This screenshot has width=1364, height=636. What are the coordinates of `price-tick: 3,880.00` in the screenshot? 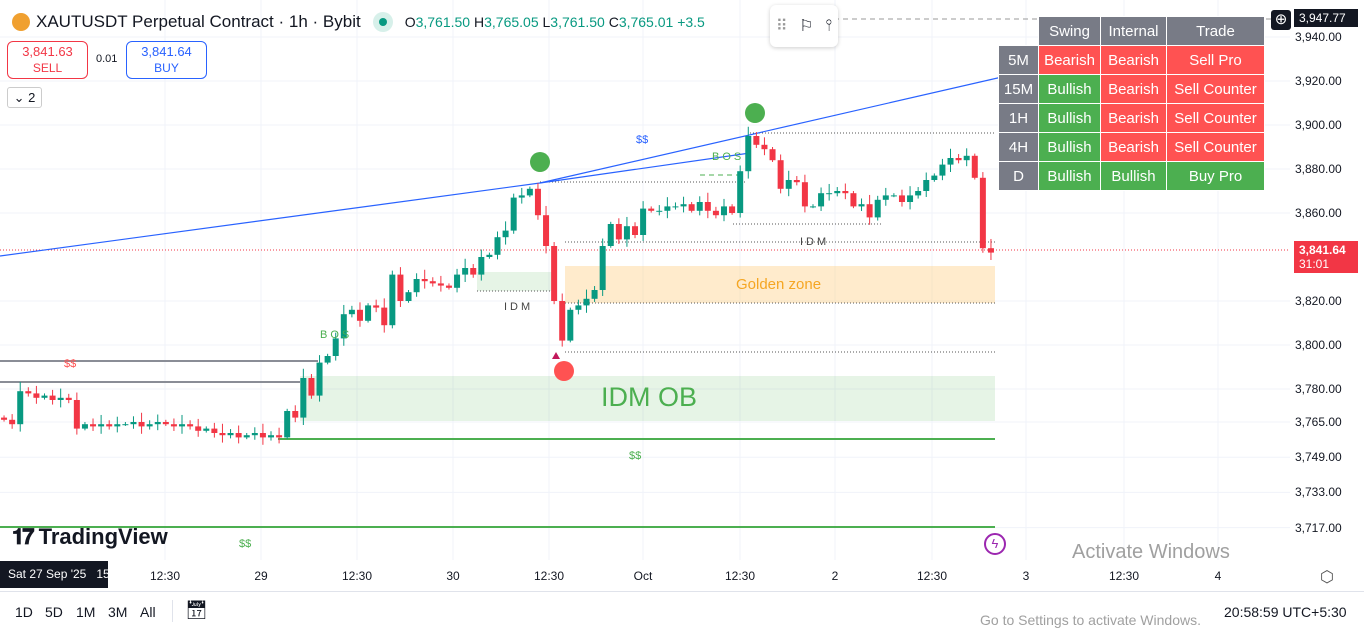 It's located at (1318, 169).